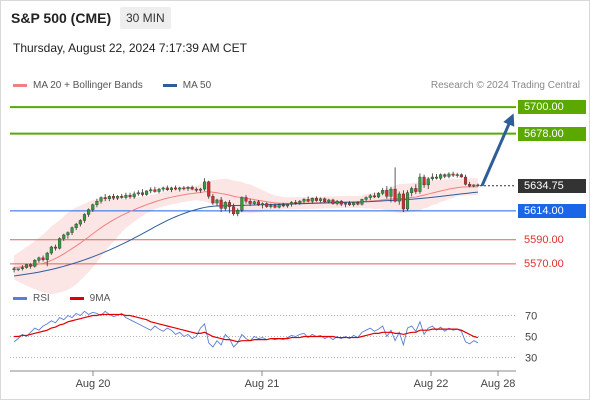 This screenshot has width=590, height=400. What do you see at coordinates (531, 317) in the screenshot?
I see `rsi-tick-70: 70` at bounding box center [531, 317].